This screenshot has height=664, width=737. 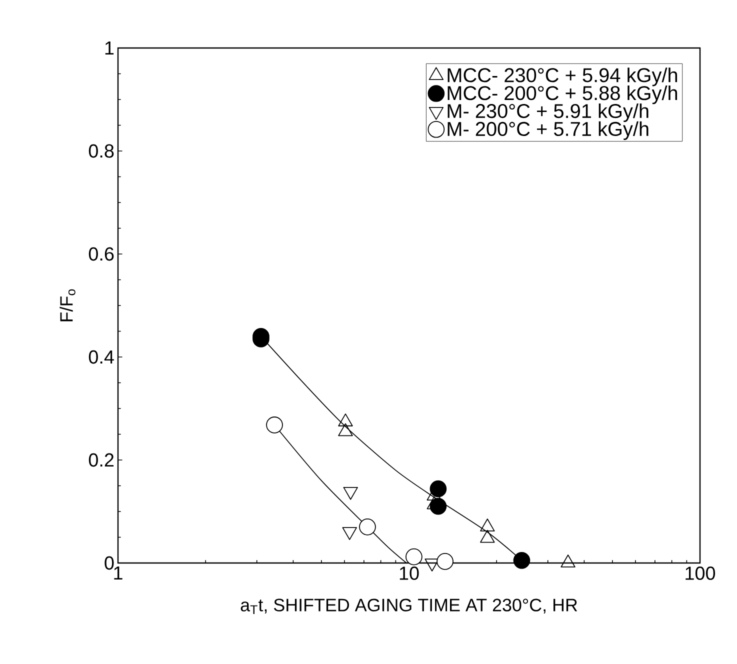 What do you see at coordinates (409, 573) in the screenshot?
I see `x-tick-label: 10` at bounding box center [409, 573].